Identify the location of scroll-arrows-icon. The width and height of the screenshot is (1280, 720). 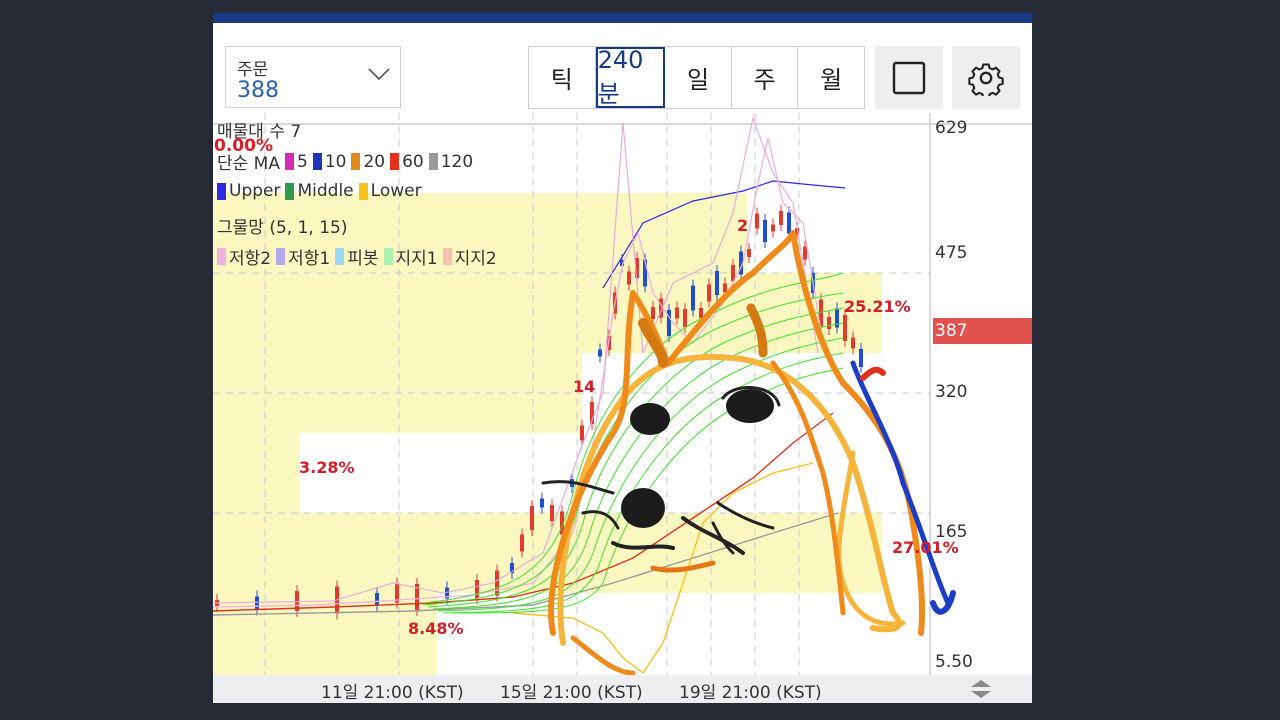
(981, 689).